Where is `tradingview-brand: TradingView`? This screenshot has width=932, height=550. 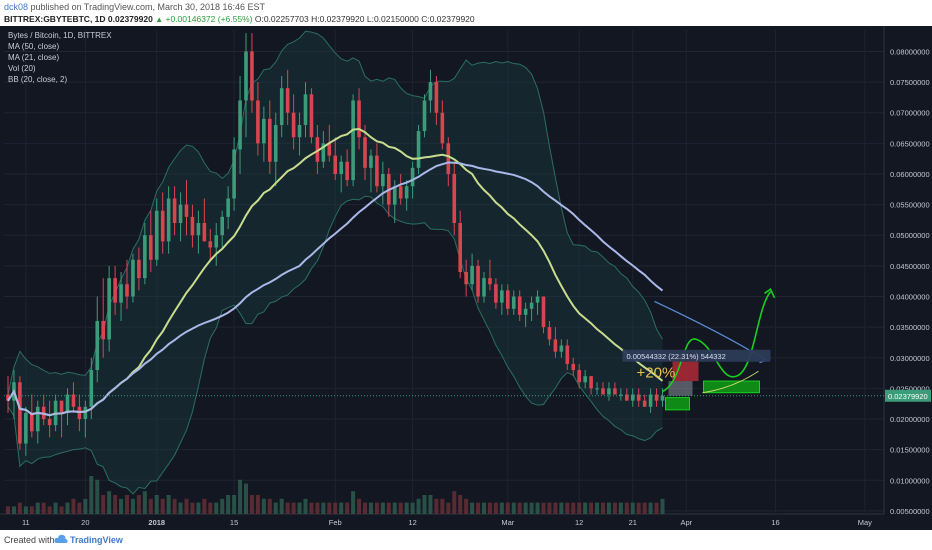
tradingview-brand: TradingView is located at coordinates (96, 540).